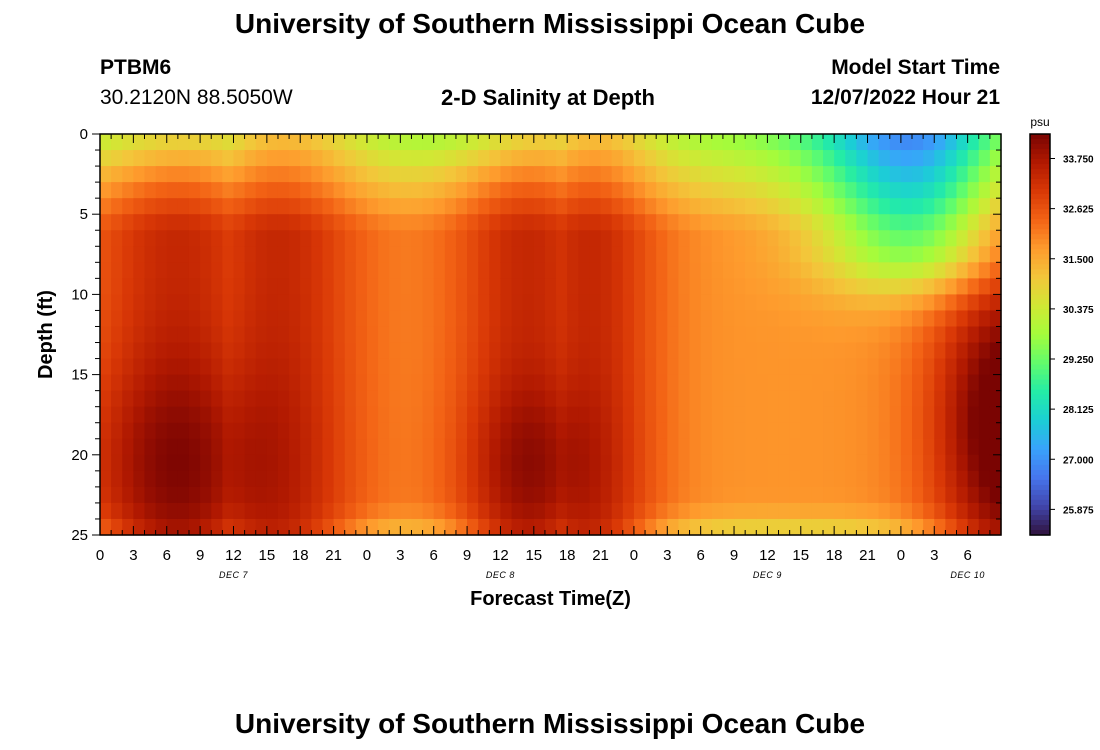 This screenshot has width=1100, height=750. Describe the element at coordinates (734, 555) in the screenshot. I see `x-tick-label: 9` at that location.